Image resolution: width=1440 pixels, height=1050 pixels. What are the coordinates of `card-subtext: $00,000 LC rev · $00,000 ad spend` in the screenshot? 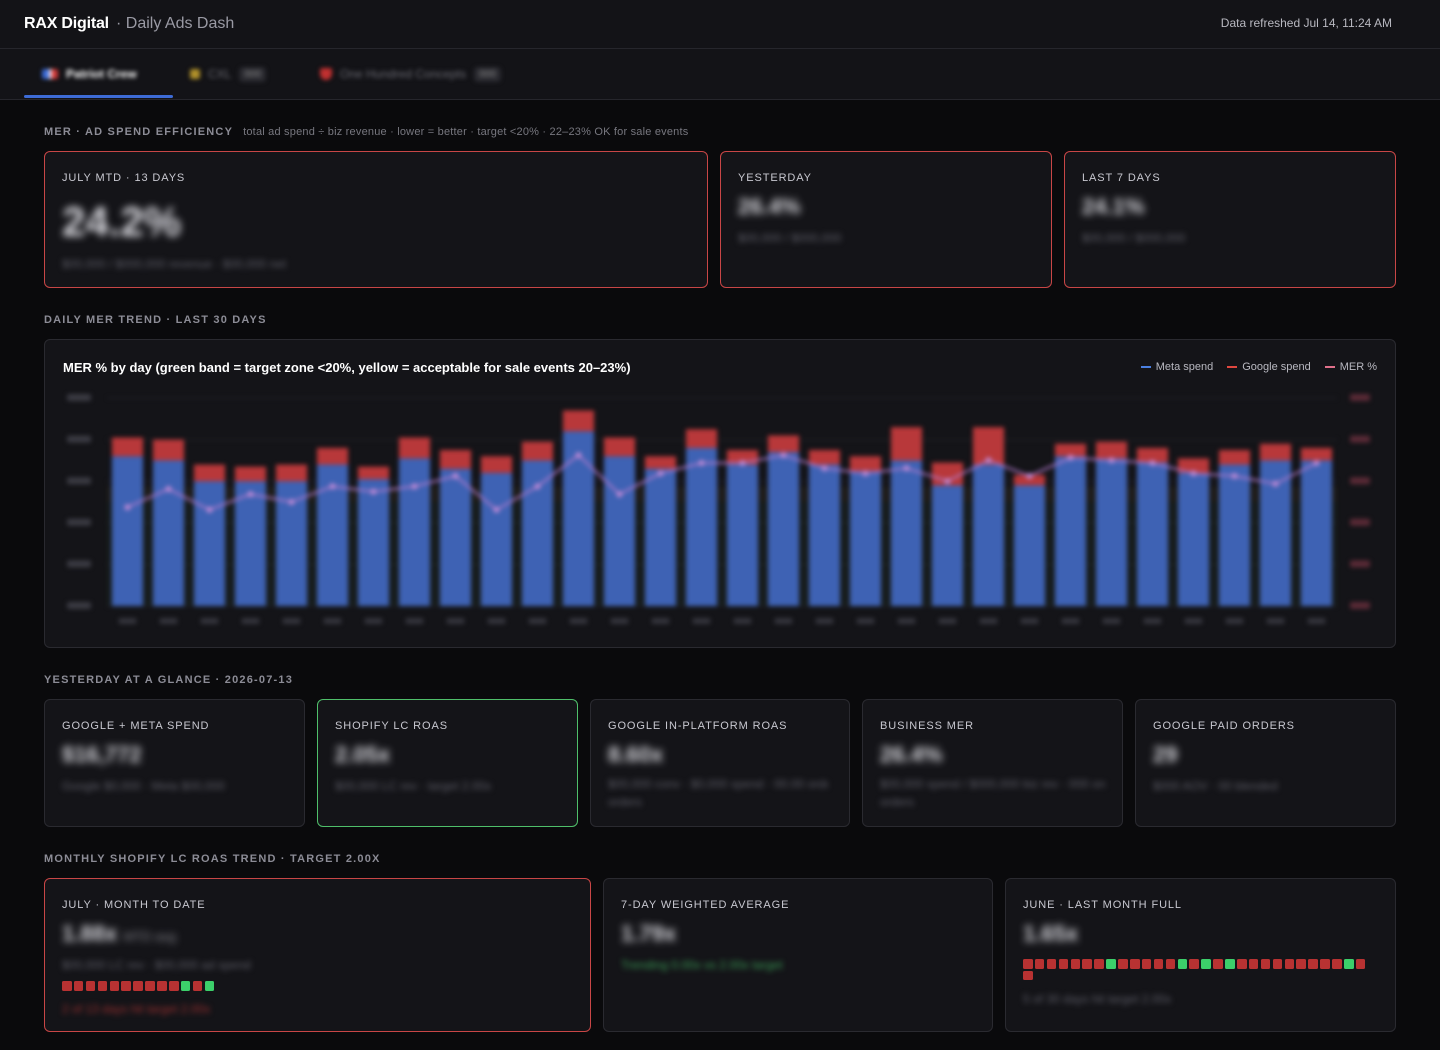 It's located at (156, 965).